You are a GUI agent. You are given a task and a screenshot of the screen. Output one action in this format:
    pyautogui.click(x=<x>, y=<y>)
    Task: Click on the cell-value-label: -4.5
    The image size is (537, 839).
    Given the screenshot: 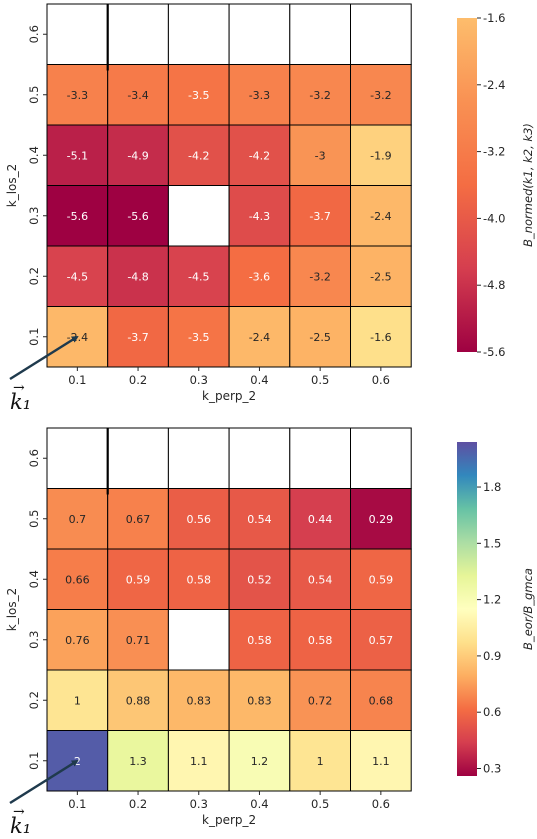 What is the action you would take?
    pyautogui.click(x=77, y=276)
    